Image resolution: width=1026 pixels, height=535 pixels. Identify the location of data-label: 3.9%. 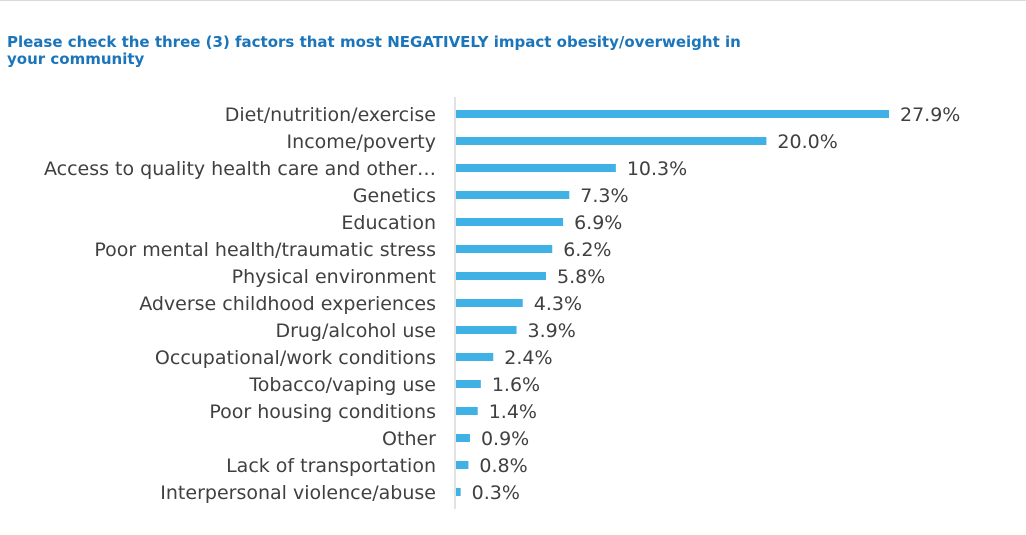
(552, 331).